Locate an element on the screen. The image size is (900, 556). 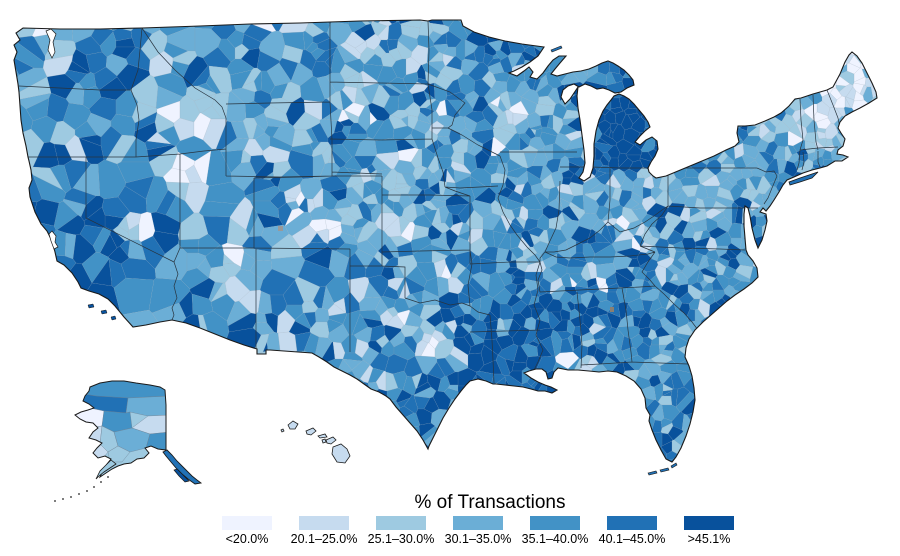
svg-text: 40.1–45.0% is located at coordinates (632, 539).